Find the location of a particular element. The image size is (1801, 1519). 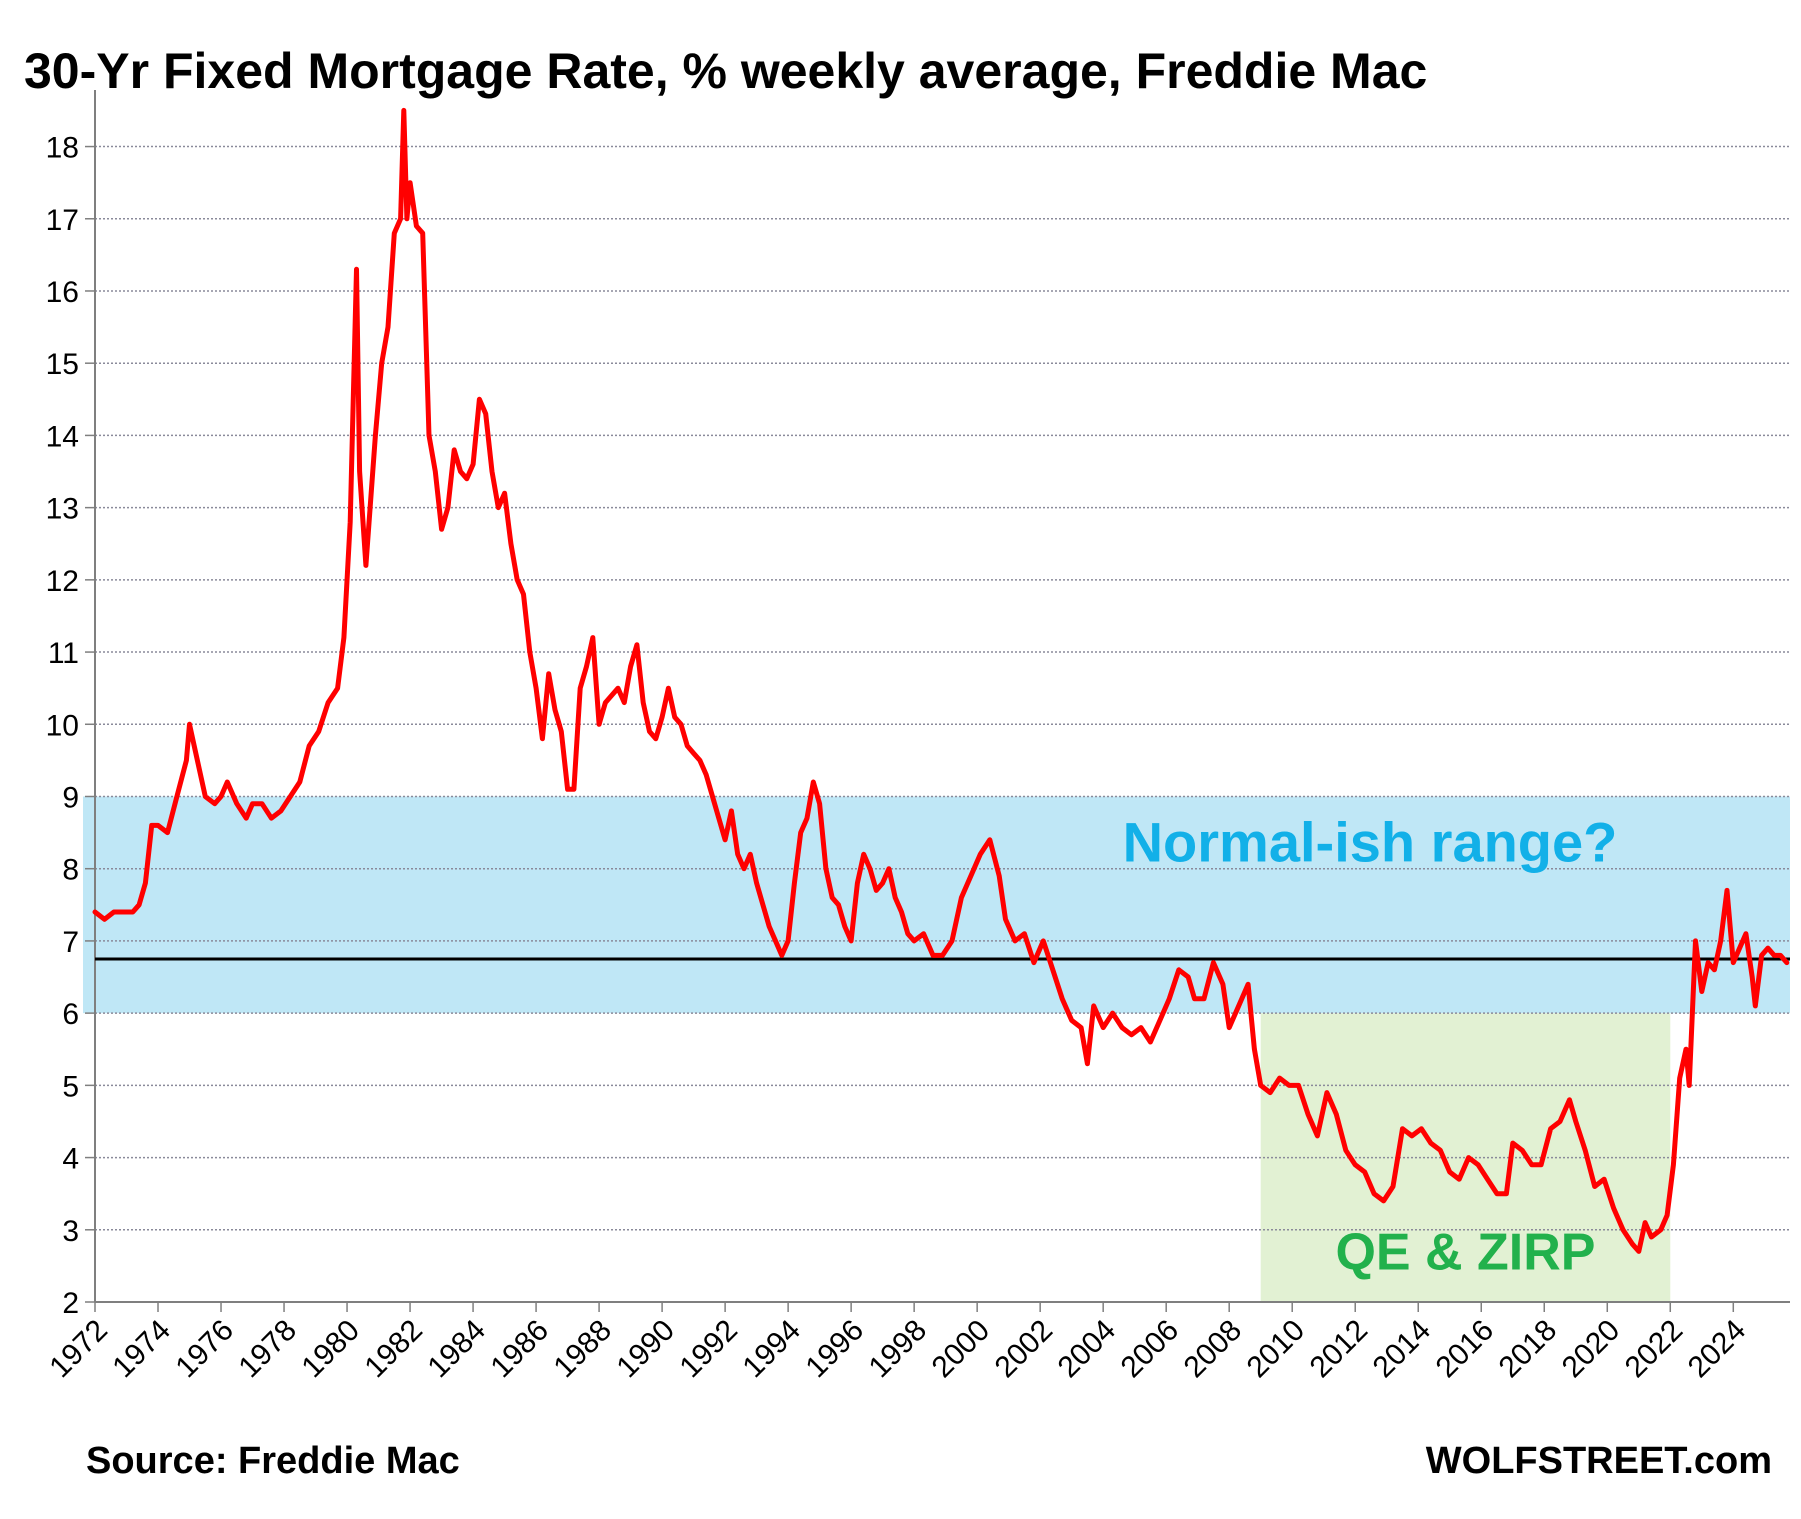

y-tick-label-18: 18 is located at coordinates (62, 148).